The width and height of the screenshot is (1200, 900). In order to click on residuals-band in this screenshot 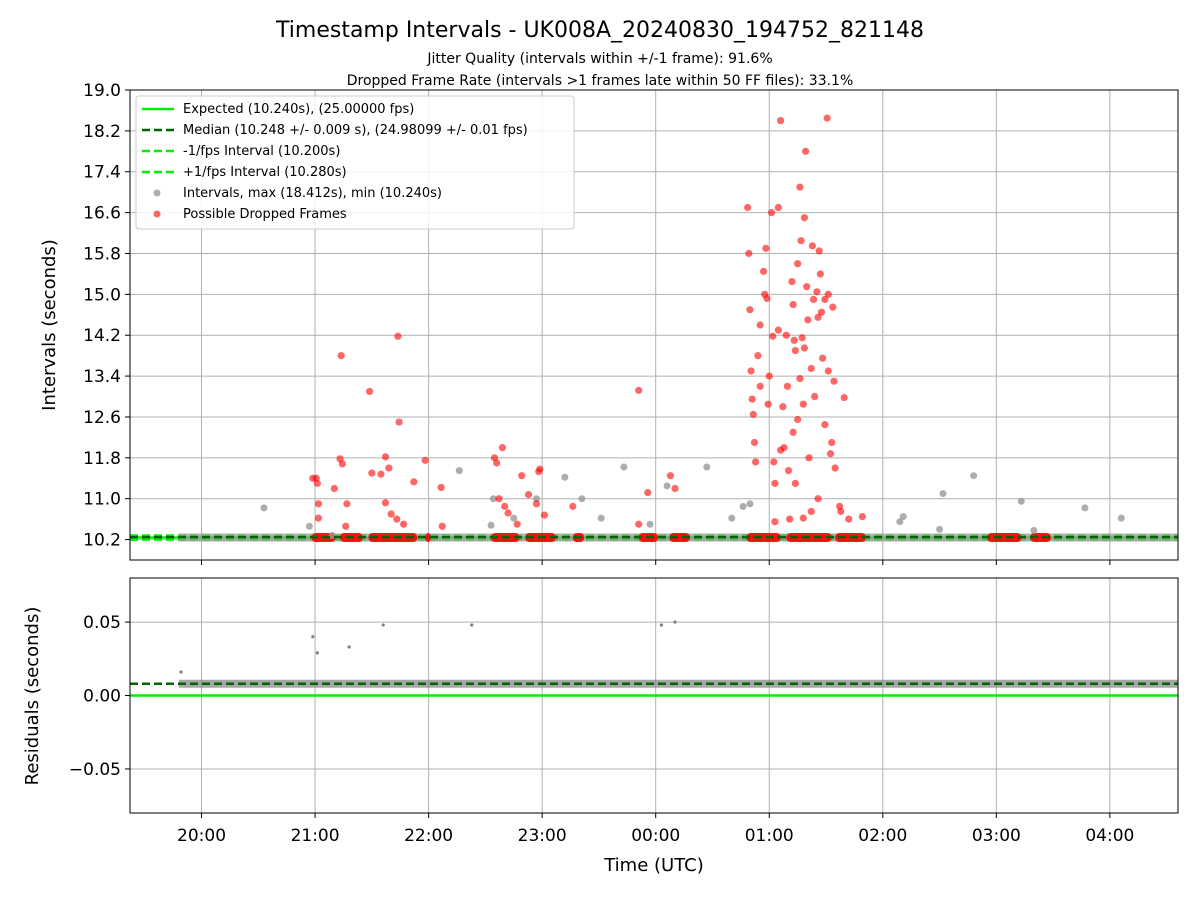, I will do `click(678, 683)`.